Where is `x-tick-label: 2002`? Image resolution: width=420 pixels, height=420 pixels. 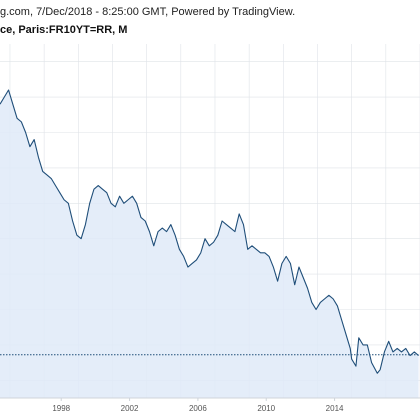 x-tick-label: 2002 is located at coordinates (130, 408).